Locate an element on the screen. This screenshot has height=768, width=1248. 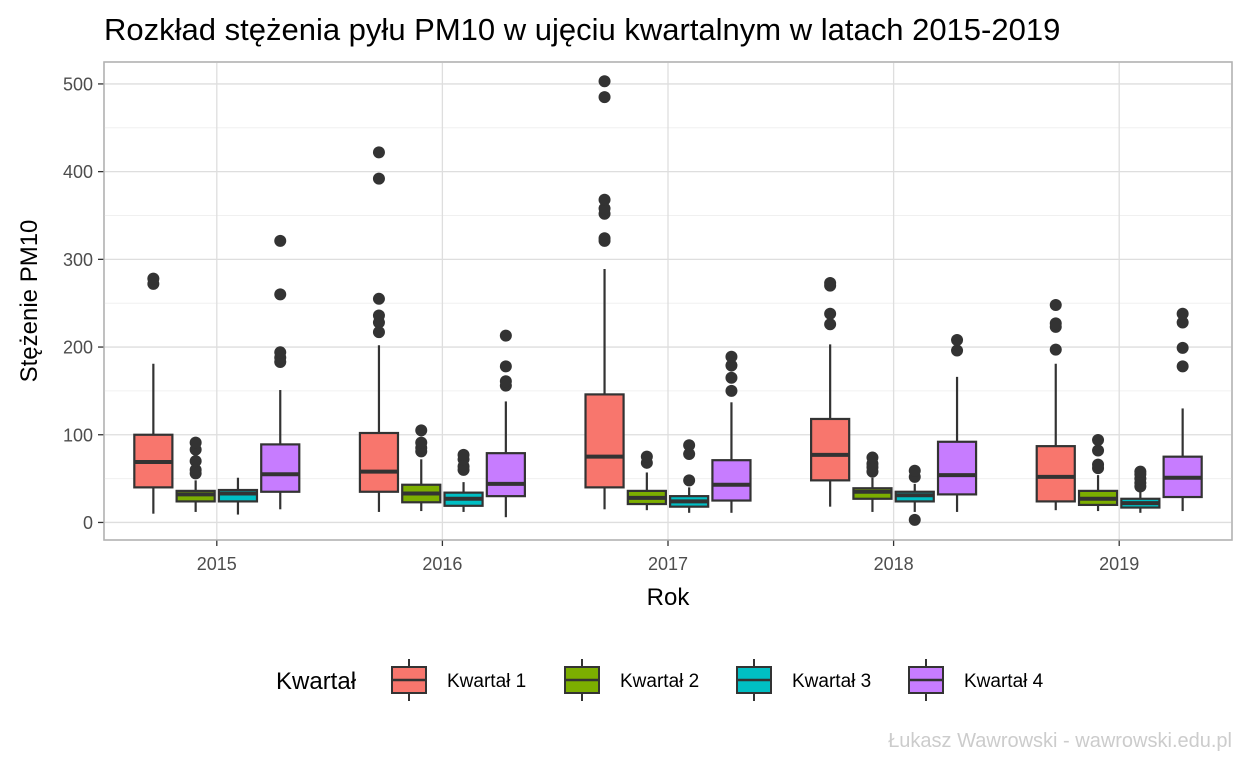
box-kwartal-3-2017 is located at coordinates (689, 476).